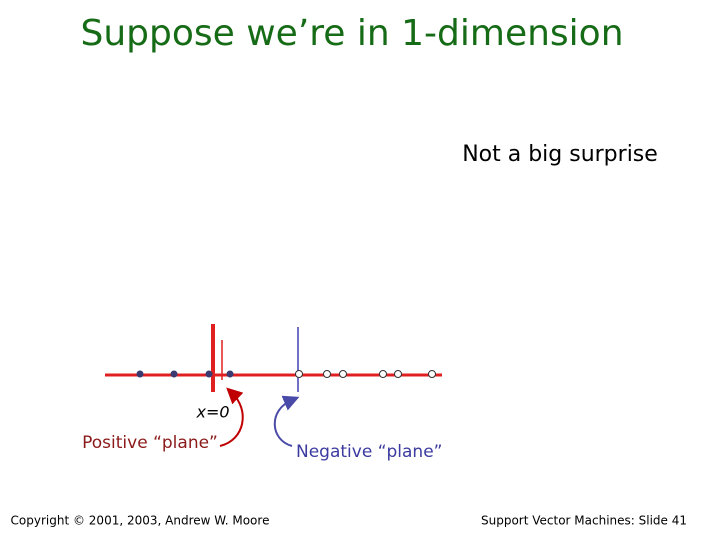 The width and height of the screenshot is (720, 540). I want to click on footer-left: Copyright © 2001, 2003, Andrew W. Moore, so click(140, 521).